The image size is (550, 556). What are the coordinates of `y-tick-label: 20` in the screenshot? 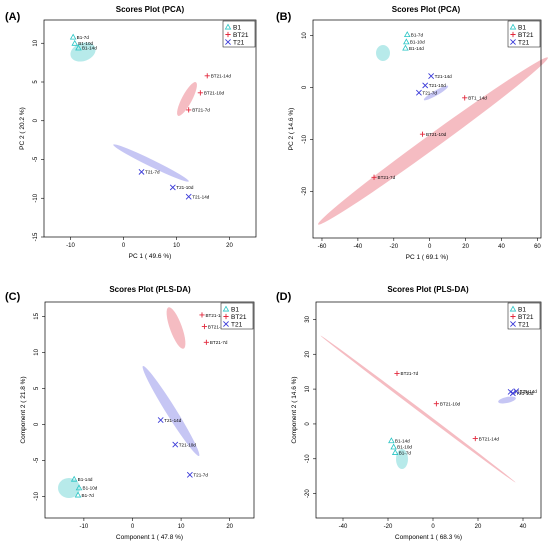 It's located at (308, 353).